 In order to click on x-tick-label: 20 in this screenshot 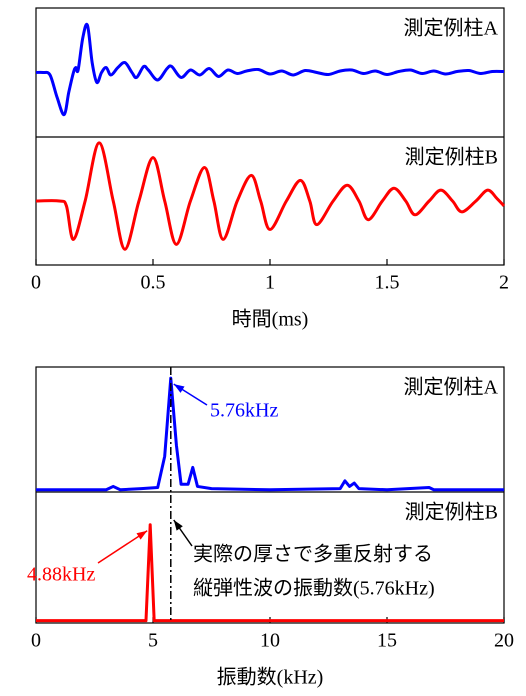, I will do `click(504, 641)`.